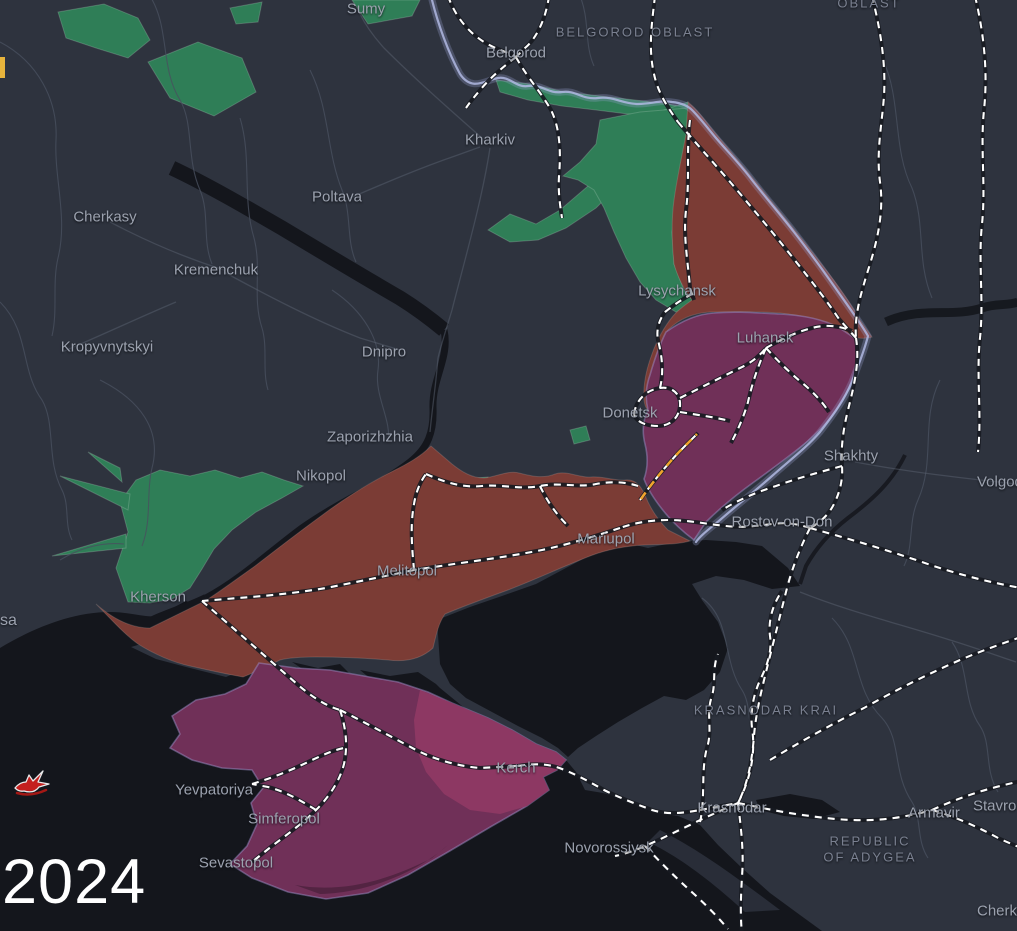 The image size is (1017, 931). I want to click on caucasus-coast-shade, so click(714, 871).